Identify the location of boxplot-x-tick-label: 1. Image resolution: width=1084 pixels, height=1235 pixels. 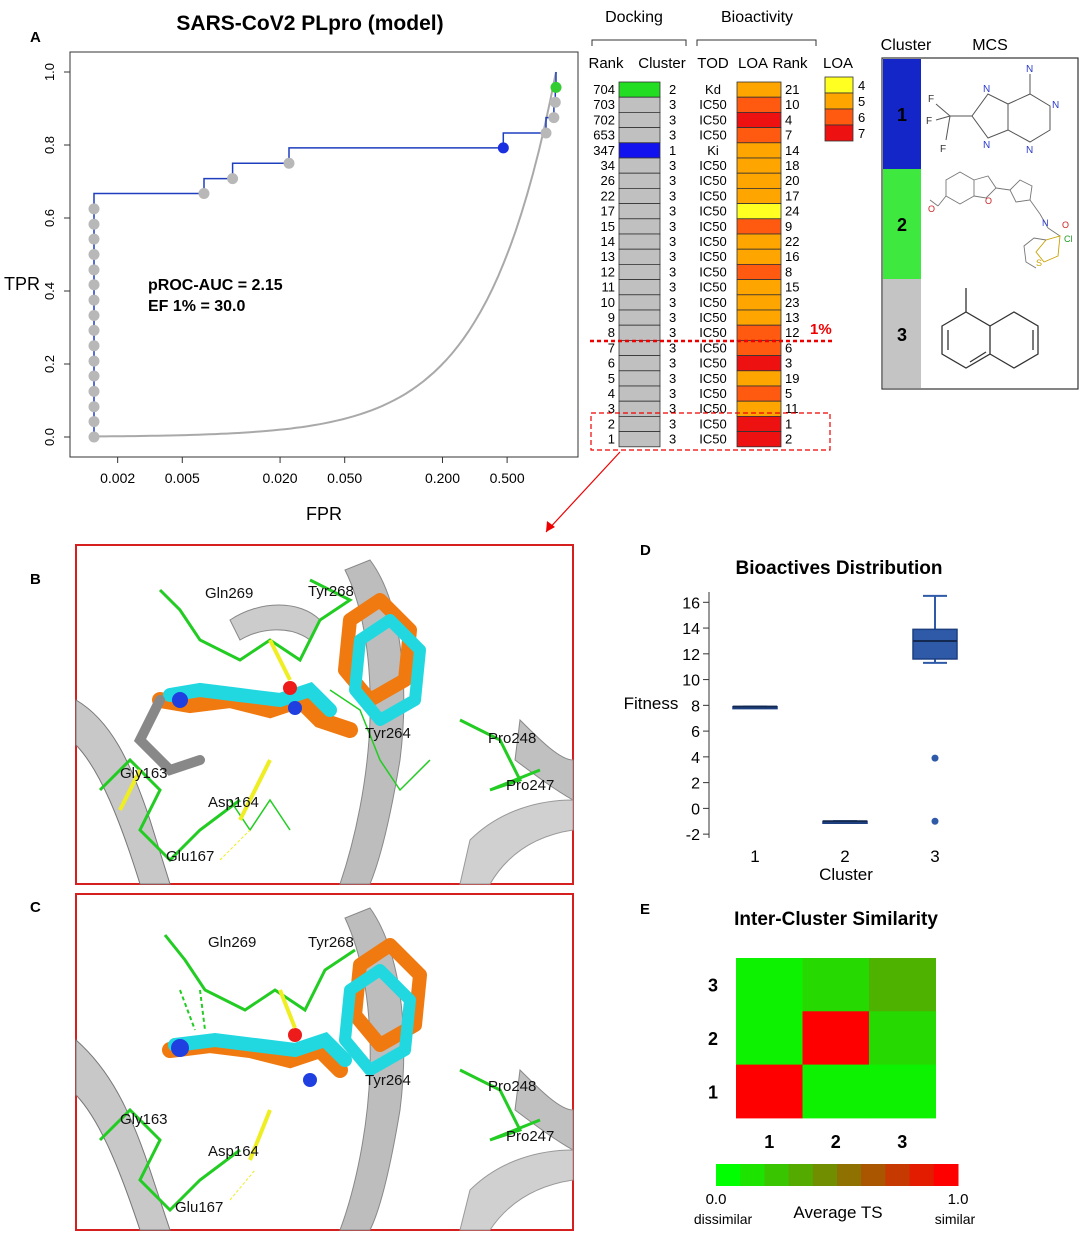
(754, 856).